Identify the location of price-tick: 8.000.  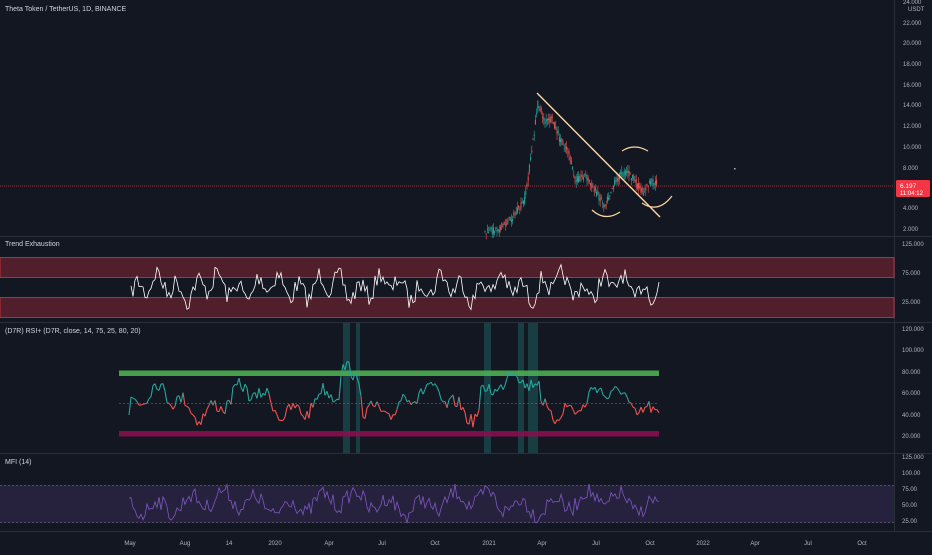
(911, 169).